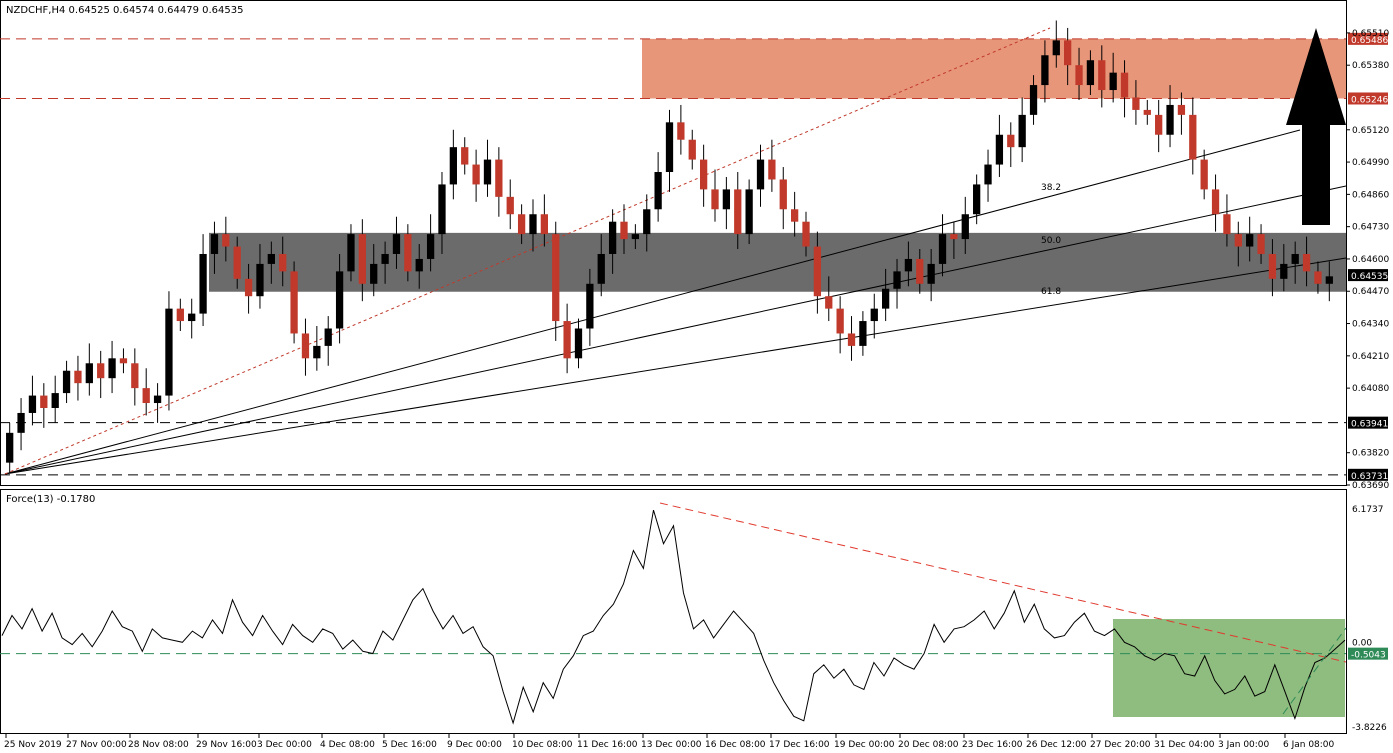 This screenshot has height=753, width=1393. I want to click on level-tag-label: 0.63731, so click(1369, 477).